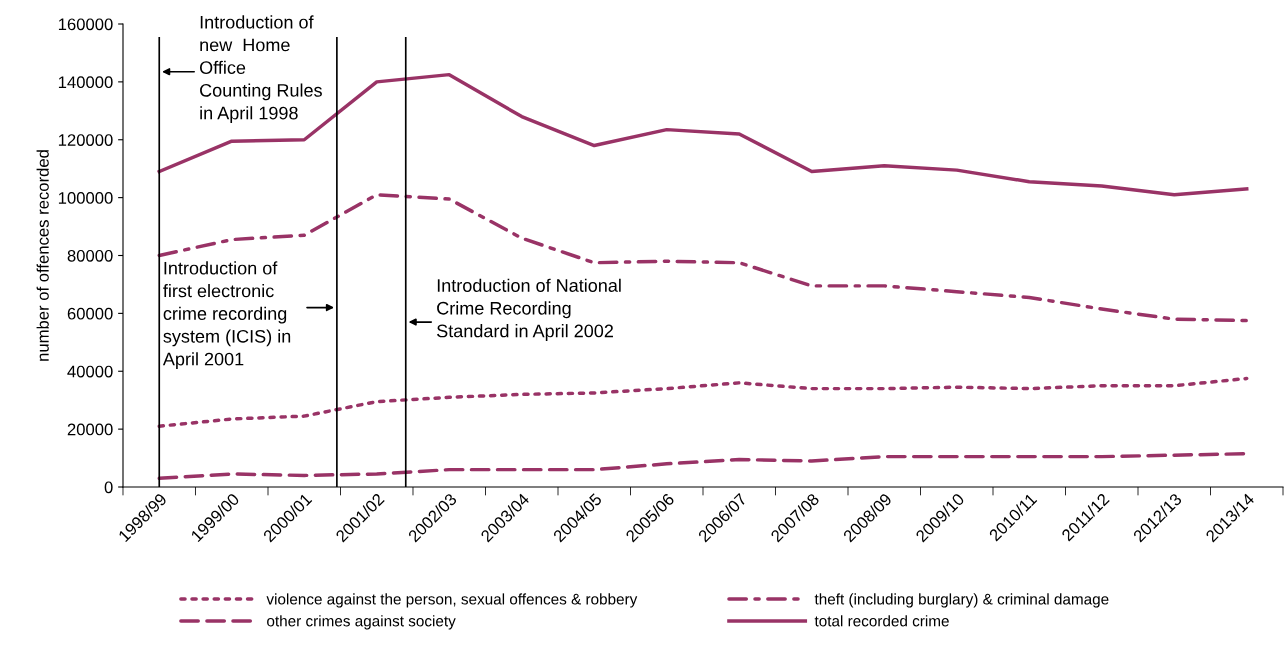 The width and height of the screenshot is (1287, 646). I want to click on y-tick-label: 160000, so click(85, 24).